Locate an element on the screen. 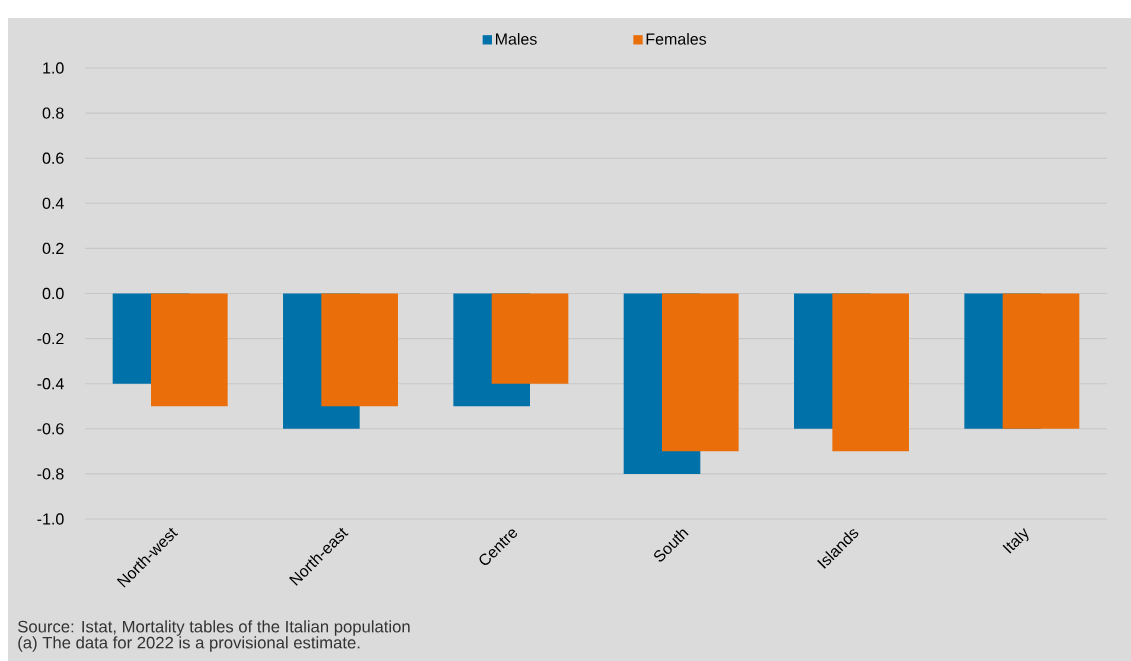 Image resolution: width=1131 pixels, height=661 pixels. y-tick-label: -1.0 is located at coordinates (50, 519).